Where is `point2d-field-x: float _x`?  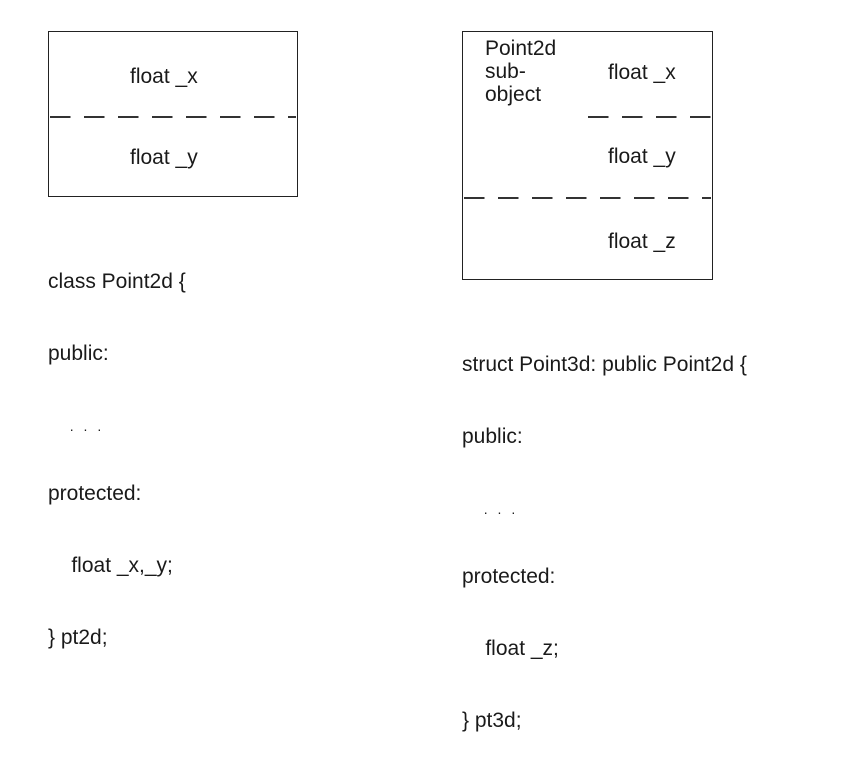
point2d-field-x: float _x is located at coordinates (164, 76).